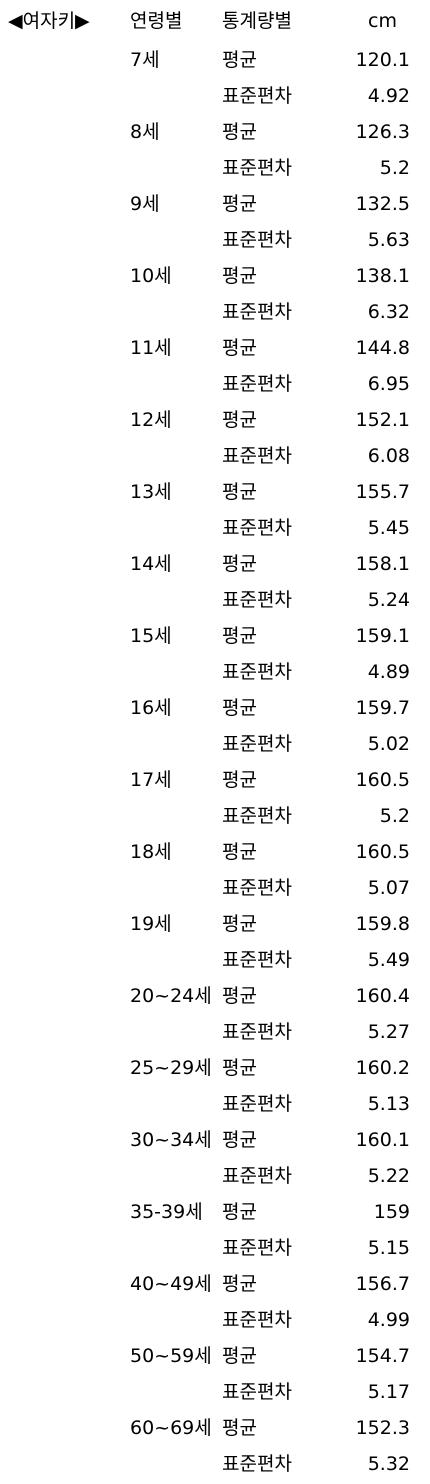  I want to click on height-value-cell: 6.08, so click(388, 456).